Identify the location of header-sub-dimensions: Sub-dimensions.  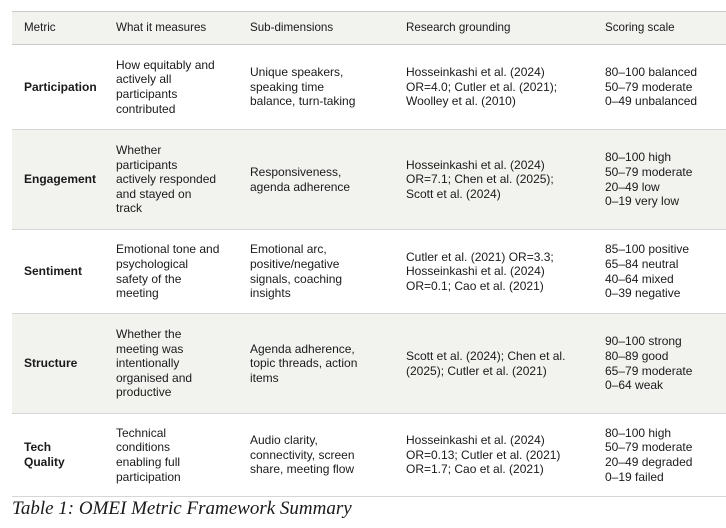
(292, 27).